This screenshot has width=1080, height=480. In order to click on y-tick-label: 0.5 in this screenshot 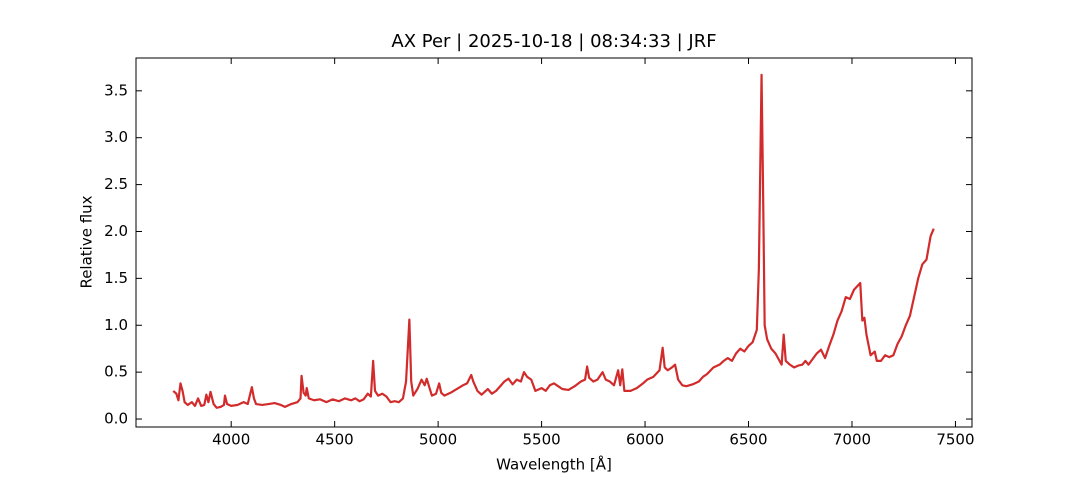, I will do `click(116, 372)`.